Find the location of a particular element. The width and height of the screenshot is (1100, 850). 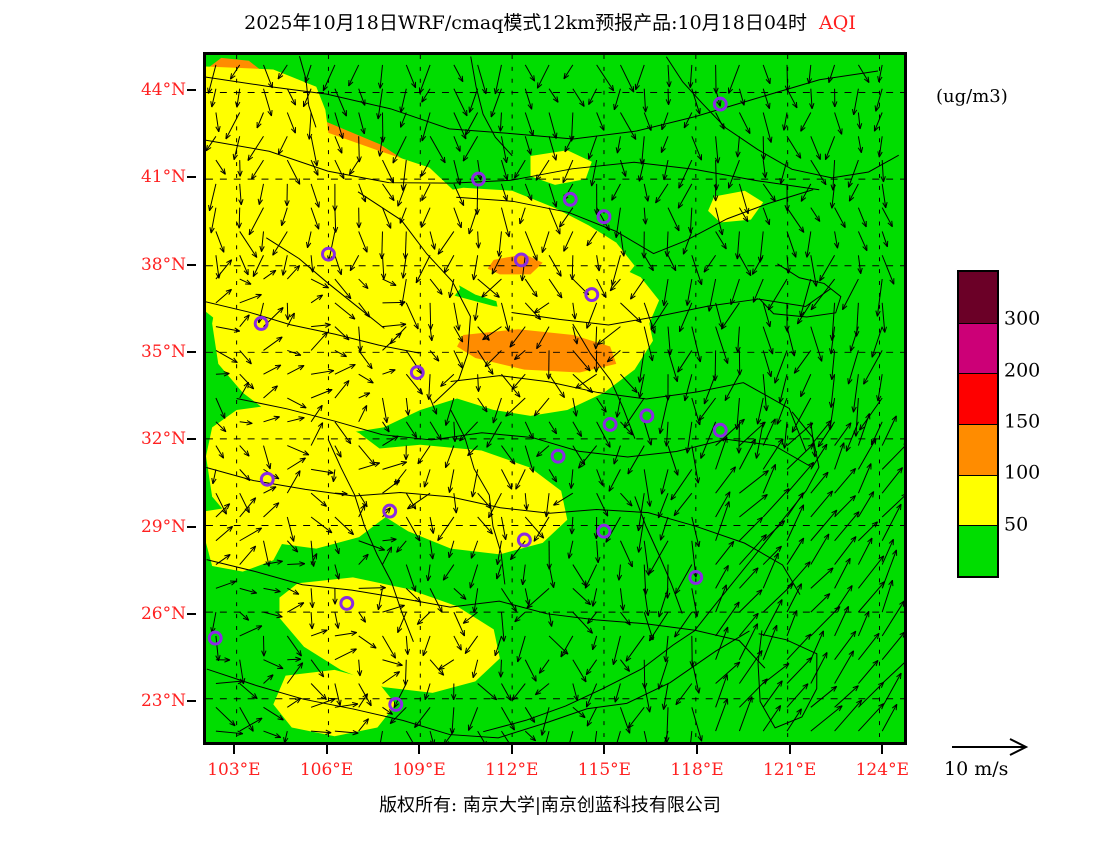

colorbar is located at coordinates (978, 424).